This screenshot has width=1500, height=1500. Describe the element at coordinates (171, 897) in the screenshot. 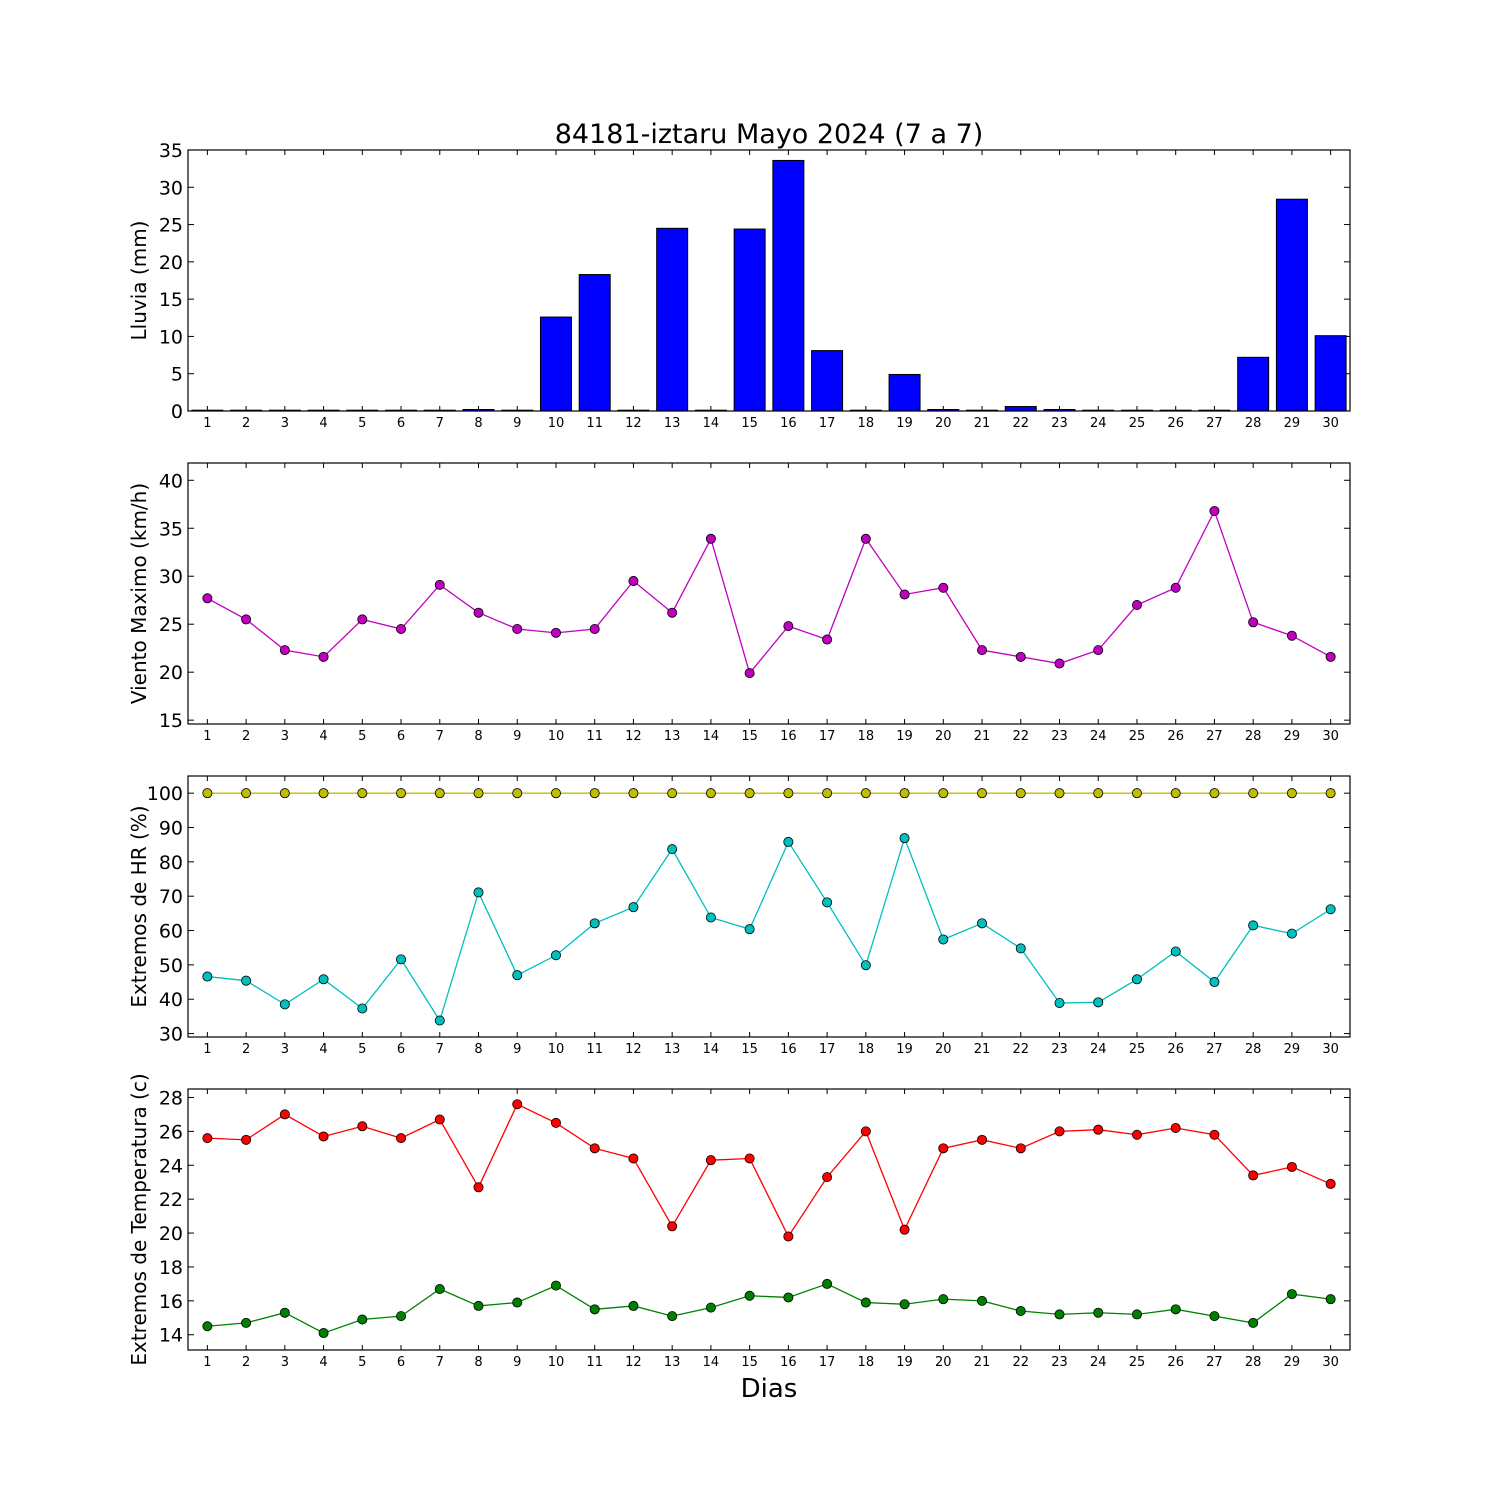

I see `humidity-y-tick-label: 70` at that location.